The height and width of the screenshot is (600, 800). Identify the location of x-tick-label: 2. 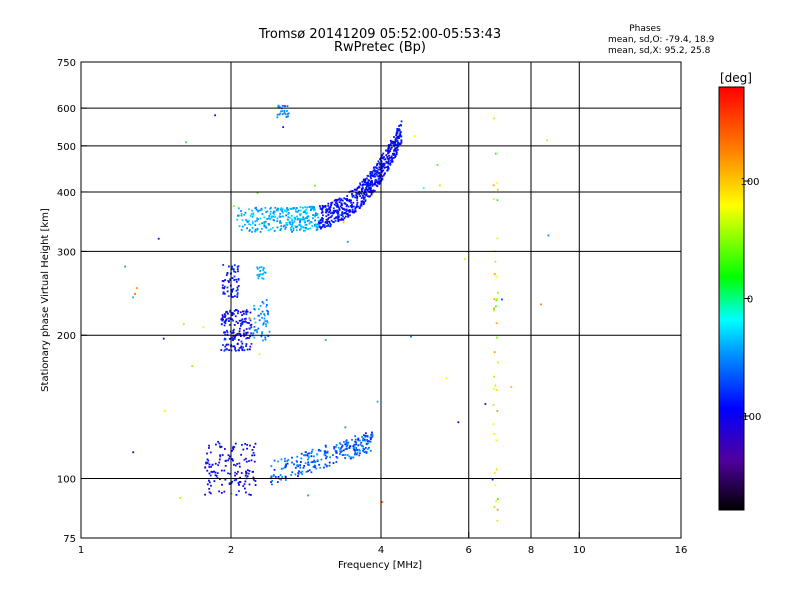
(231, 550).